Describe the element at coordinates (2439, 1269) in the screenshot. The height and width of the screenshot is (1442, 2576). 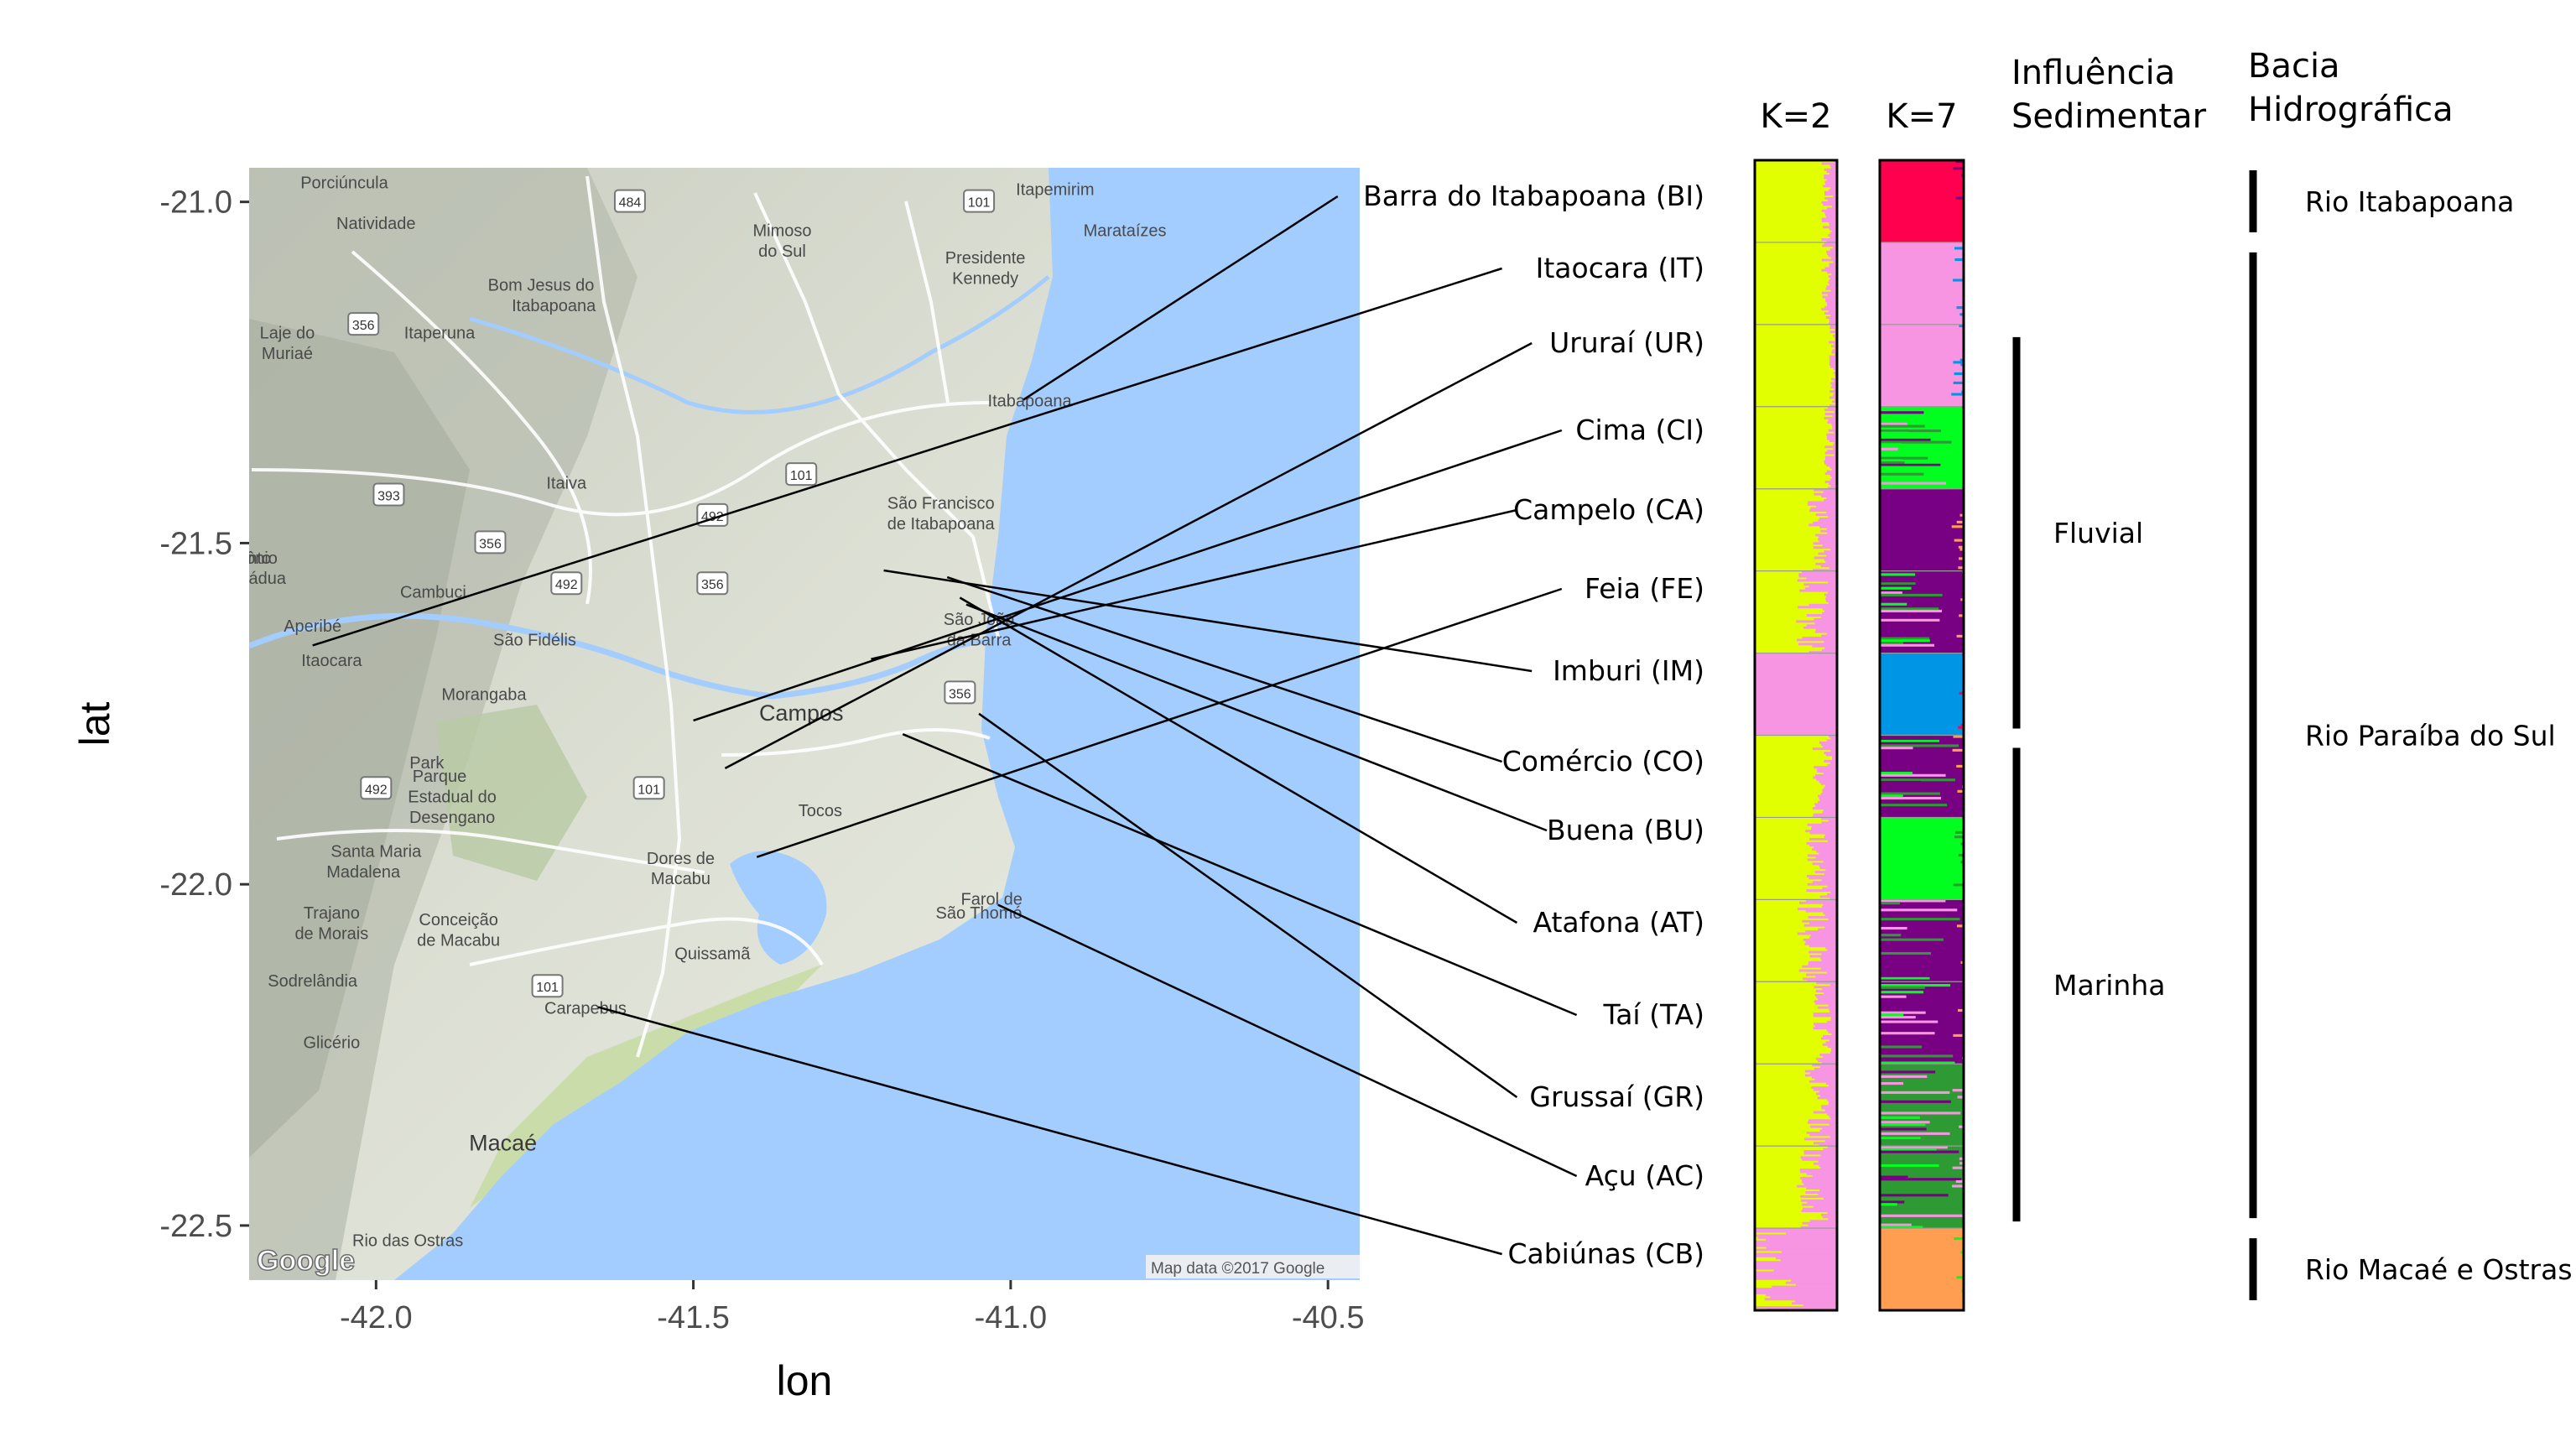
I see `basin-group-label: Rio Macaé e Ostras` at that location.